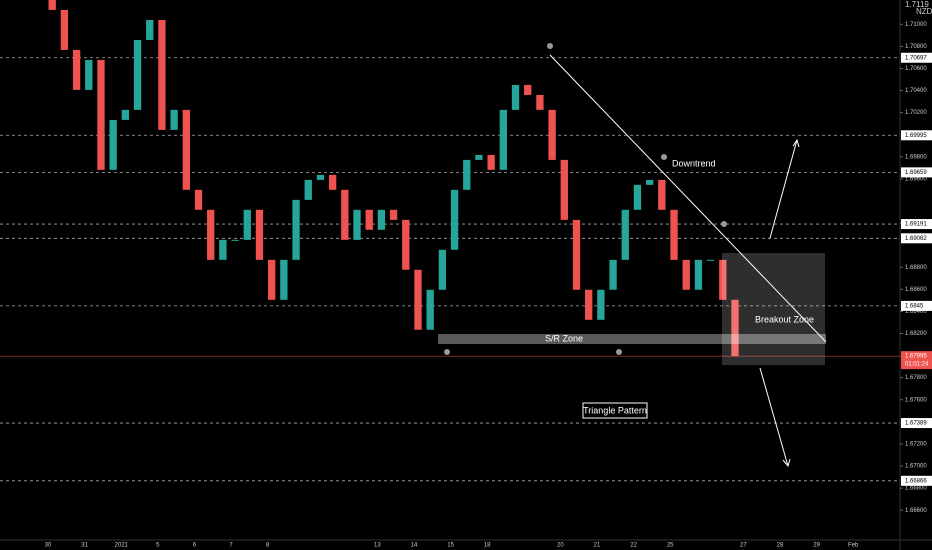 This screenshot has height=550, width=932. I want to click on y-tick-label: 1.66600, so click(916, 511).